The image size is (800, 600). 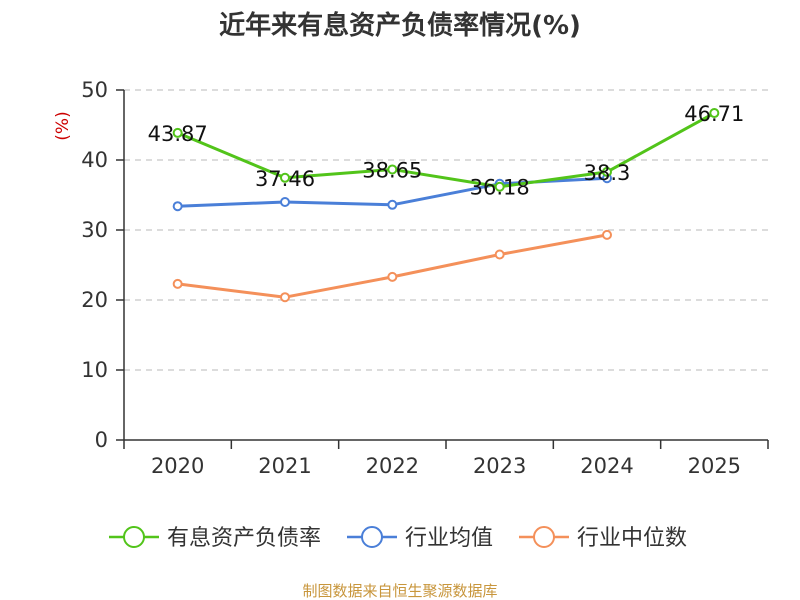 What do you see at coordinates (499, 466) in the screenshot?
I see `x-tick-label: 2023` at bounding box center [499, 466].